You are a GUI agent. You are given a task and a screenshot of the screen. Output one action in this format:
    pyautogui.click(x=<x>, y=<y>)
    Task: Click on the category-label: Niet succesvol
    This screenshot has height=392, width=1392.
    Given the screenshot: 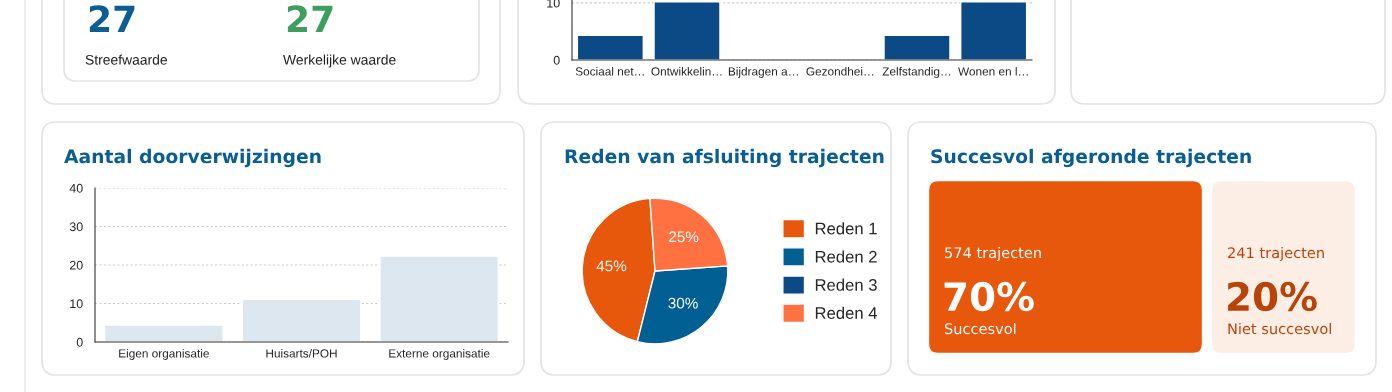 What is the action you would take?
    pyautogui.click(x=1279, y=328)
    